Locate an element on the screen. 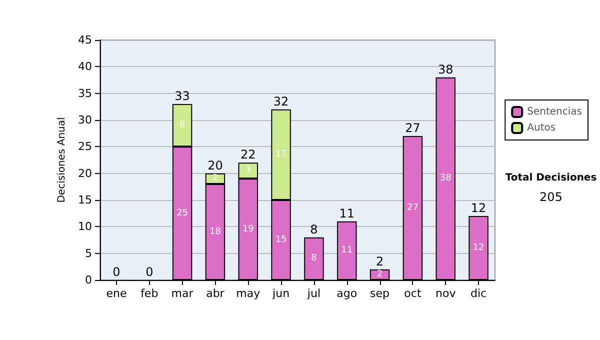 This screenshot has height=340, width=600. x-tick-label: ene is located at coordinates (116, 293).